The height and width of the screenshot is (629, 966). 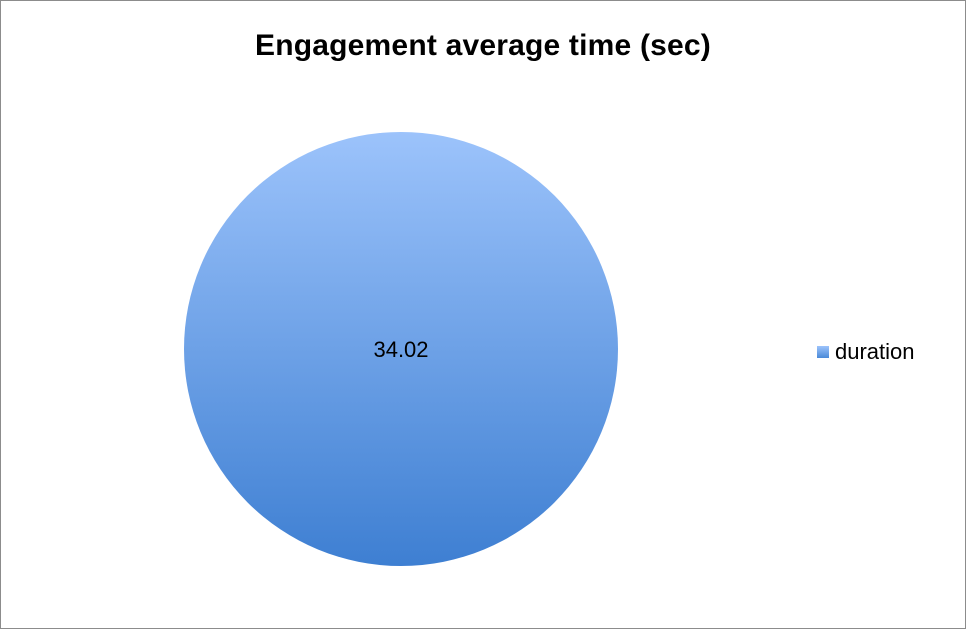 What do you see at coordinates (823, 352) in the screenshot?
I see `legend-swatch-duration` at bounding box center [823, 352].